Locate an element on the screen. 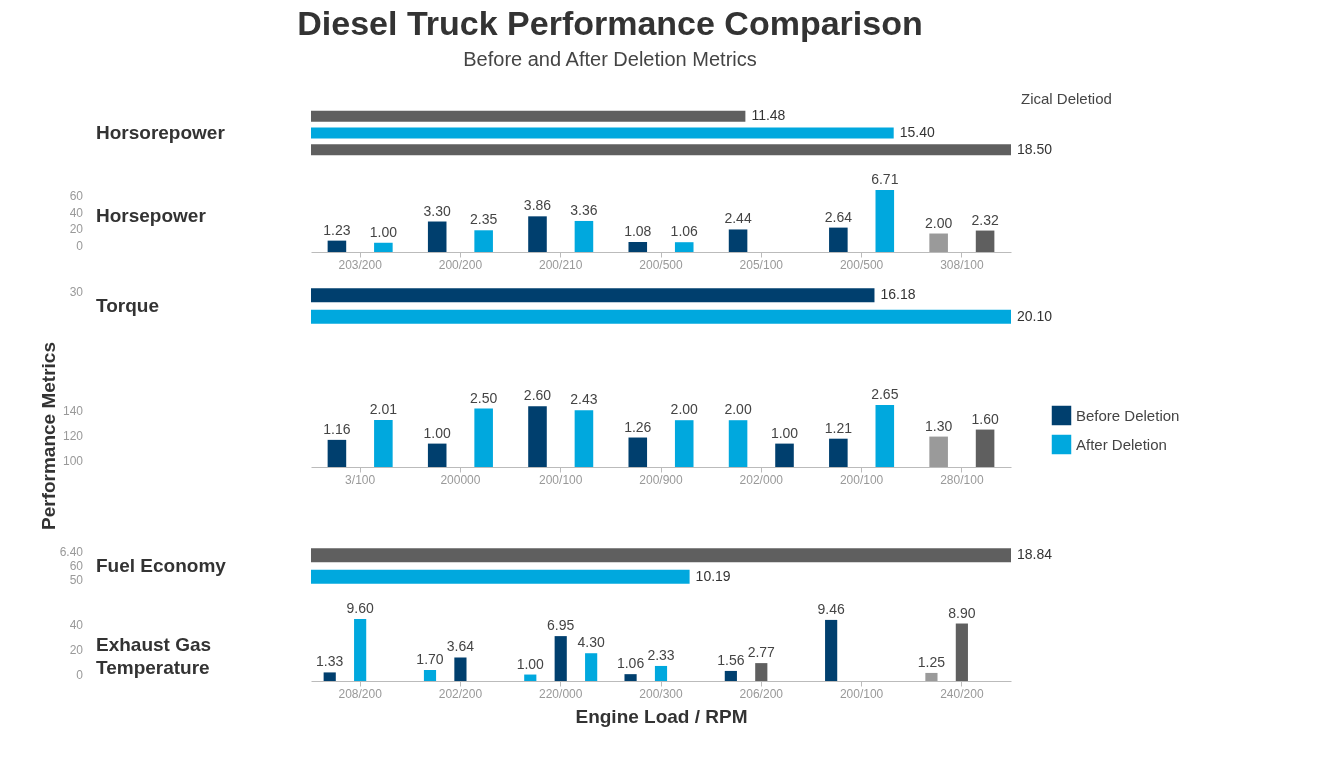 The width and height of the screenshot is (1344, 768). data-label: 3.36 is located at coordinates (584, 209).